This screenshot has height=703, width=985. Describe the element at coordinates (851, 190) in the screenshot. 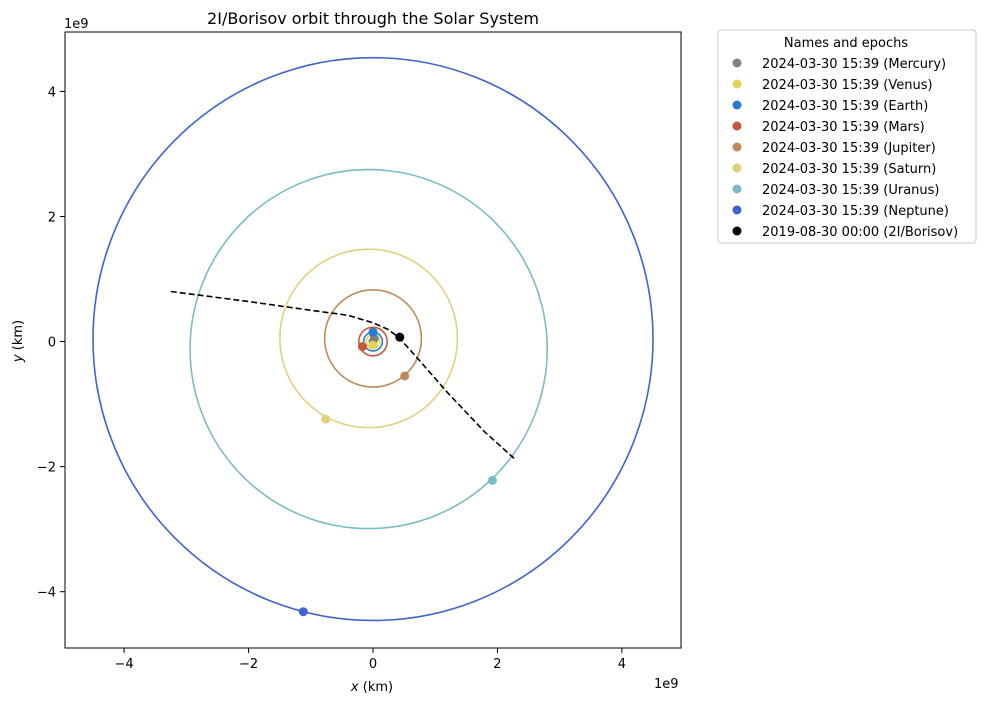

I see `legend-label-6: 2024-03-30 15:39 (Uranus)` at that location.